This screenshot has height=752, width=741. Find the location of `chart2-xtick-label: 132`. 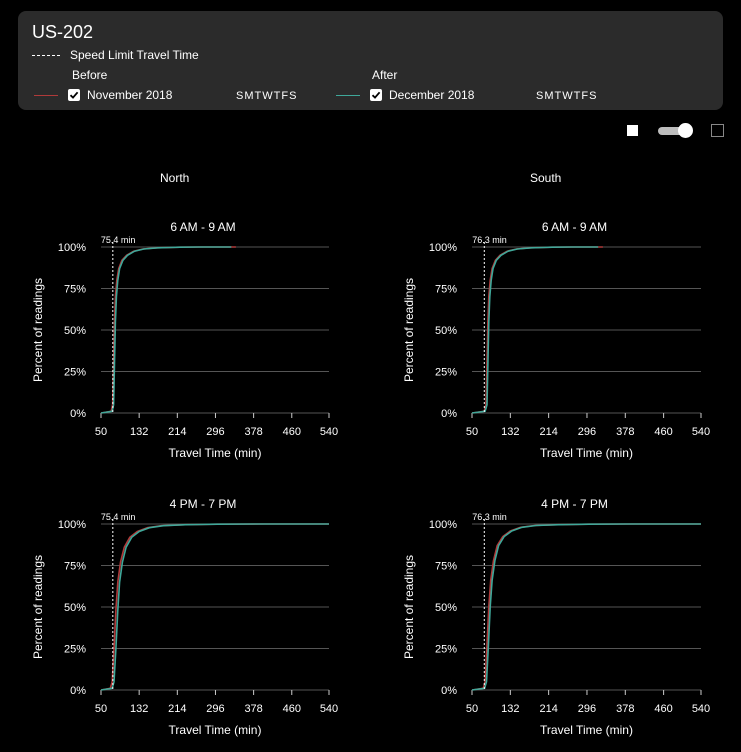

chart2-xtick-label: 132 is located at coordinates (510, 432).